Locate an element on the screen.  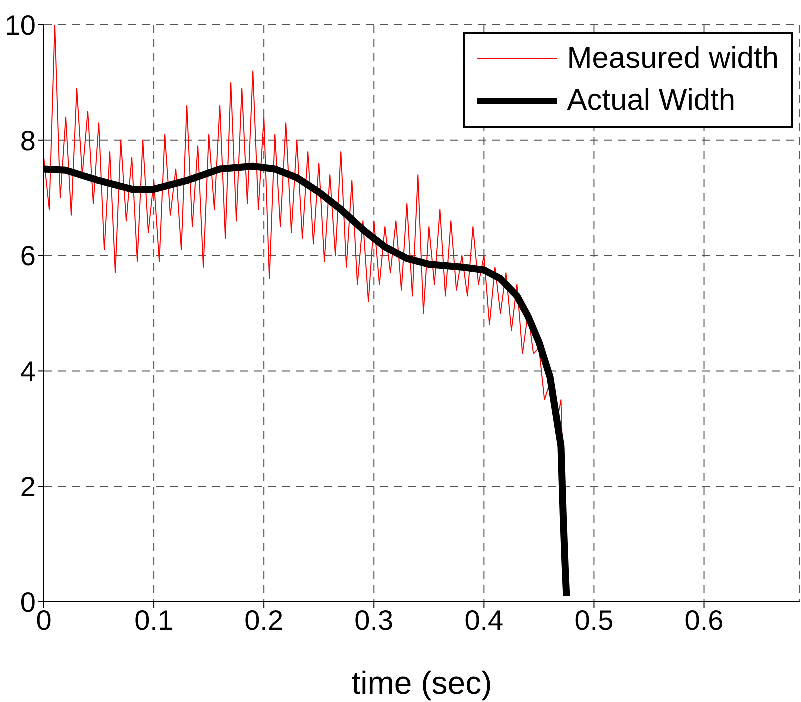
x-axis-title: time (sec) is located at coordinates (422, 683).